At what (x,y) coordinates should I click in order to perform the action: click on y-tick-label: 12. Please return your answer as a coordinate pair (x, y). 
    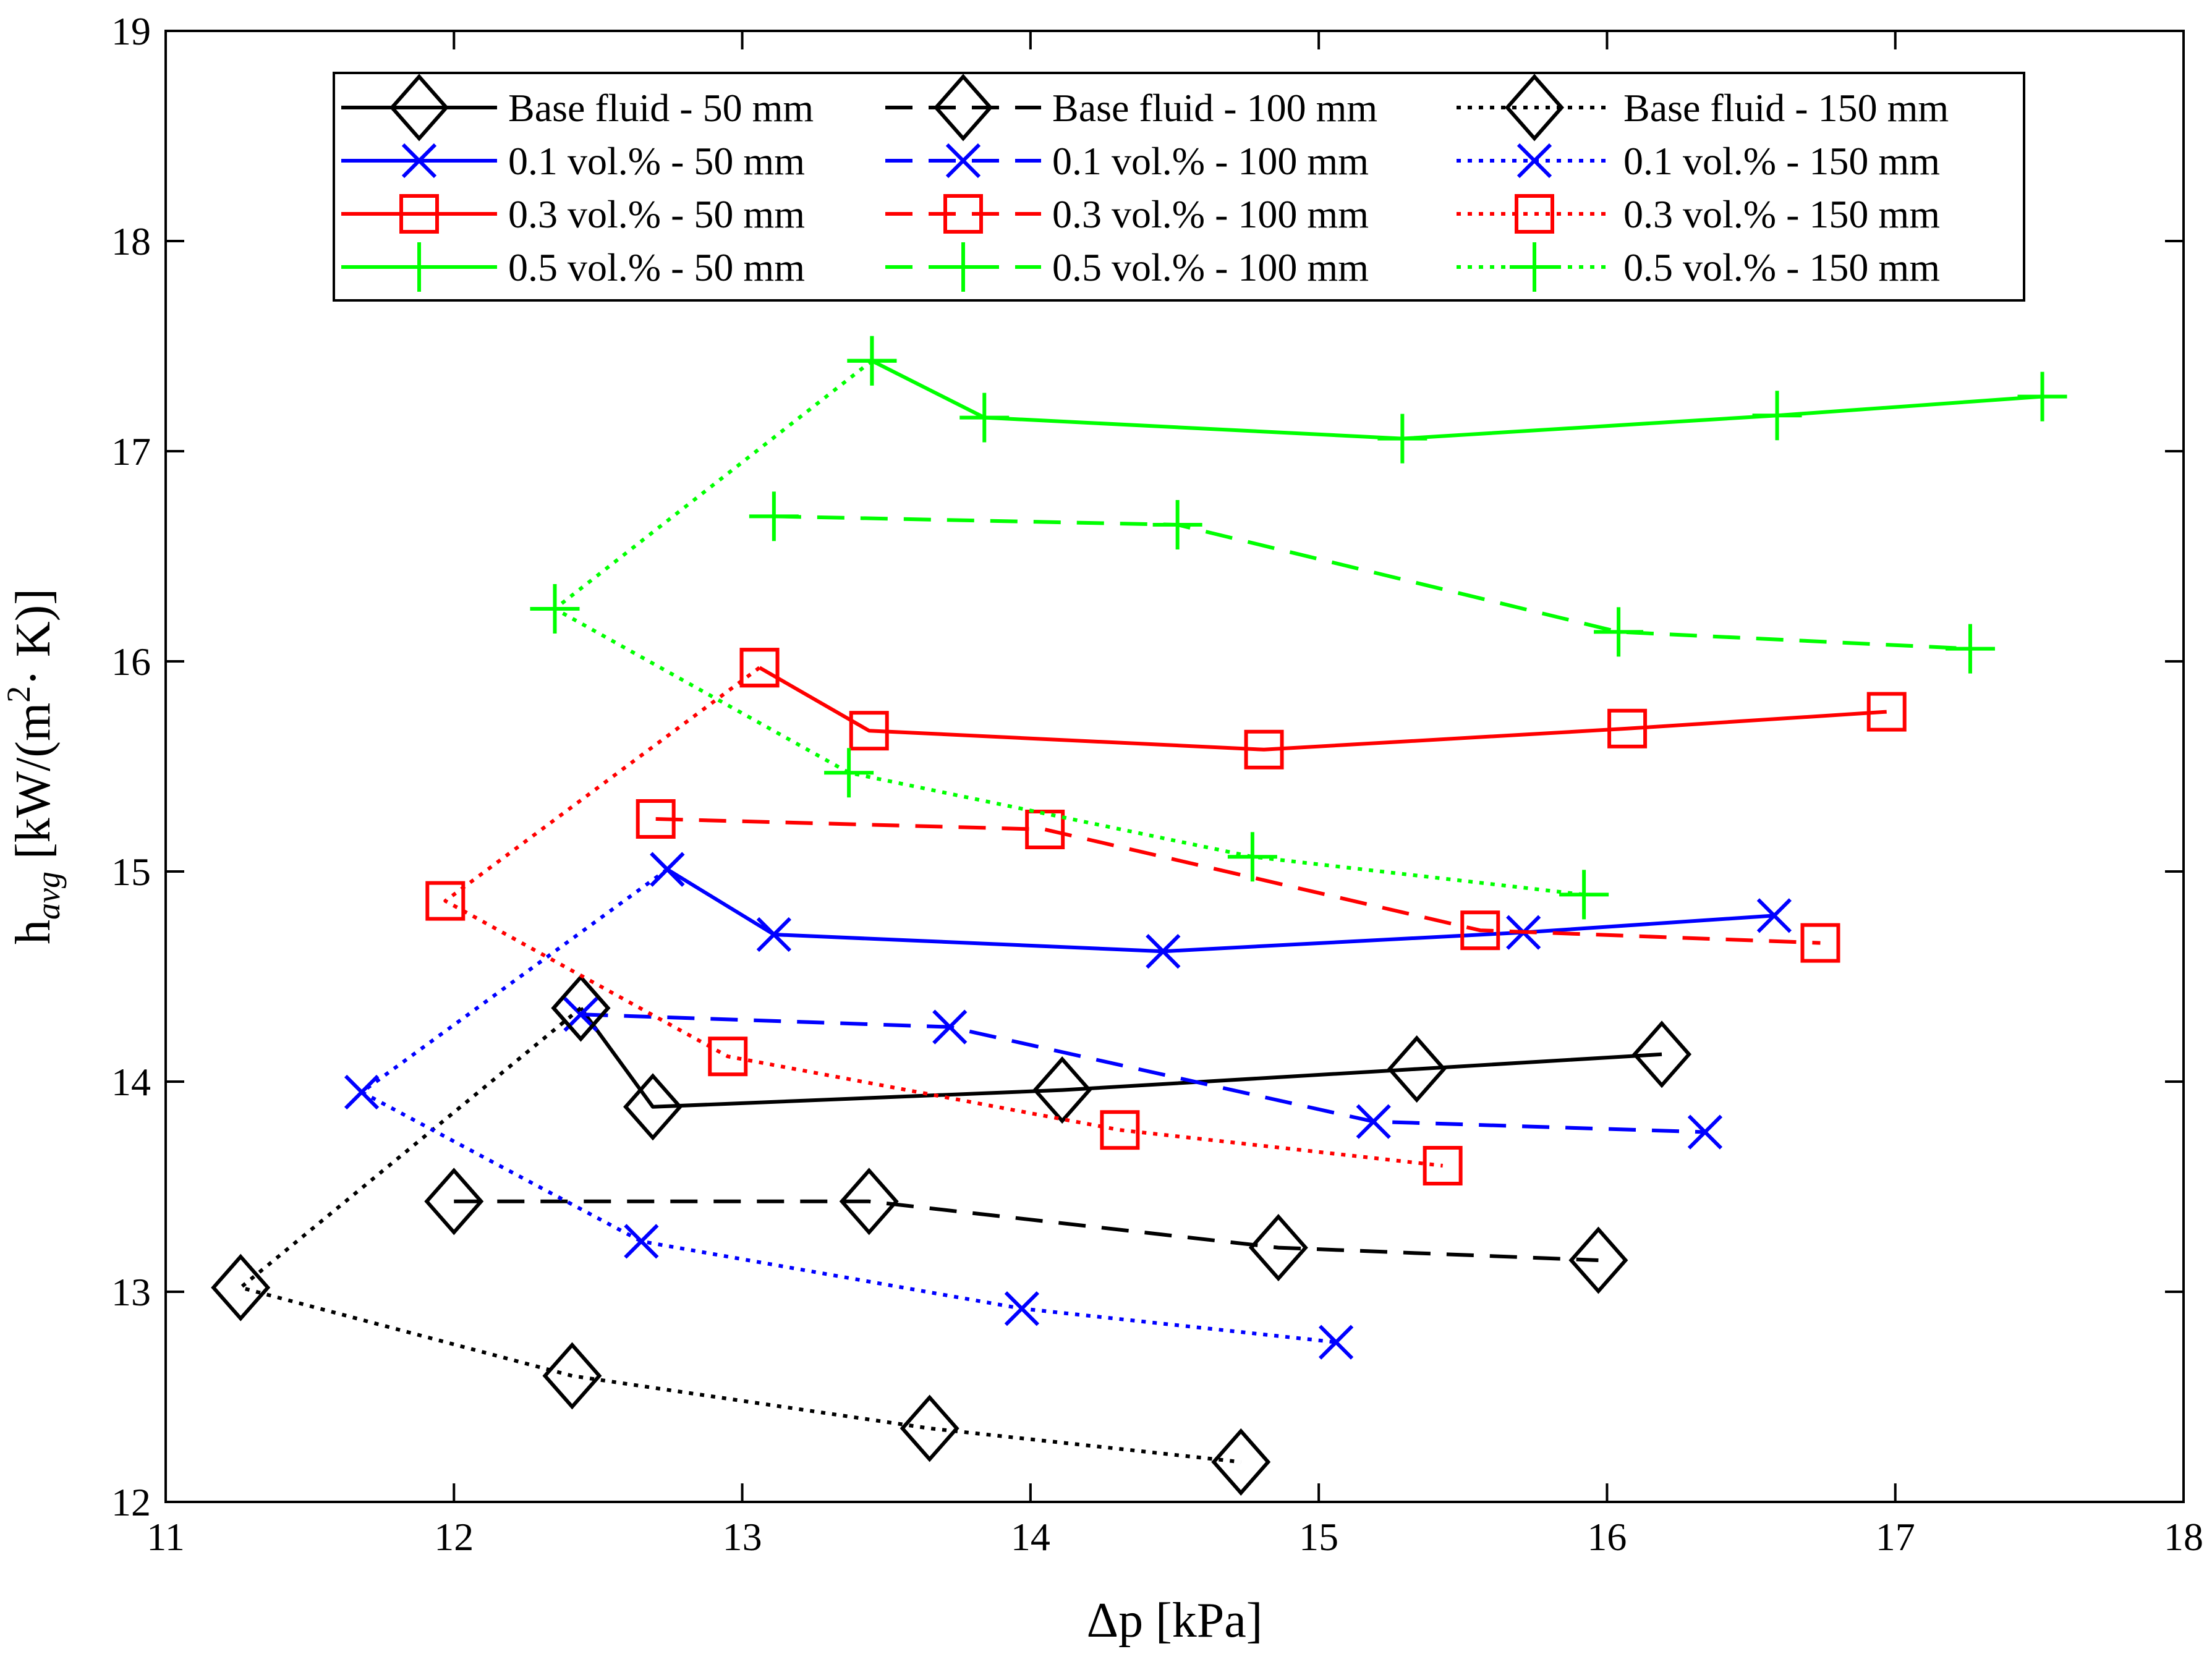
    Looking at the image, I should click on (131, 1502).